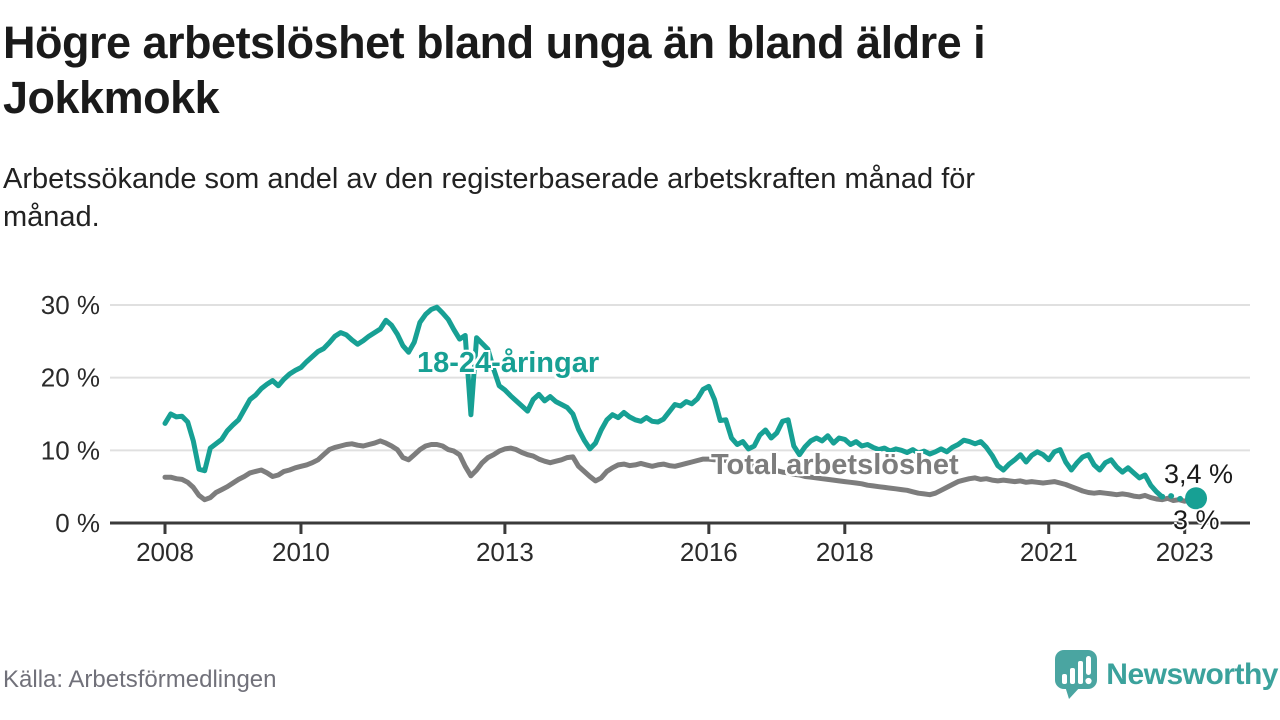 This screenshot has height=720, width=1280. What do you see at coordinates (1196, 520) in the screenshot?
I see `end-value-label-total: 3 %` at bounding box center [1196, 520].